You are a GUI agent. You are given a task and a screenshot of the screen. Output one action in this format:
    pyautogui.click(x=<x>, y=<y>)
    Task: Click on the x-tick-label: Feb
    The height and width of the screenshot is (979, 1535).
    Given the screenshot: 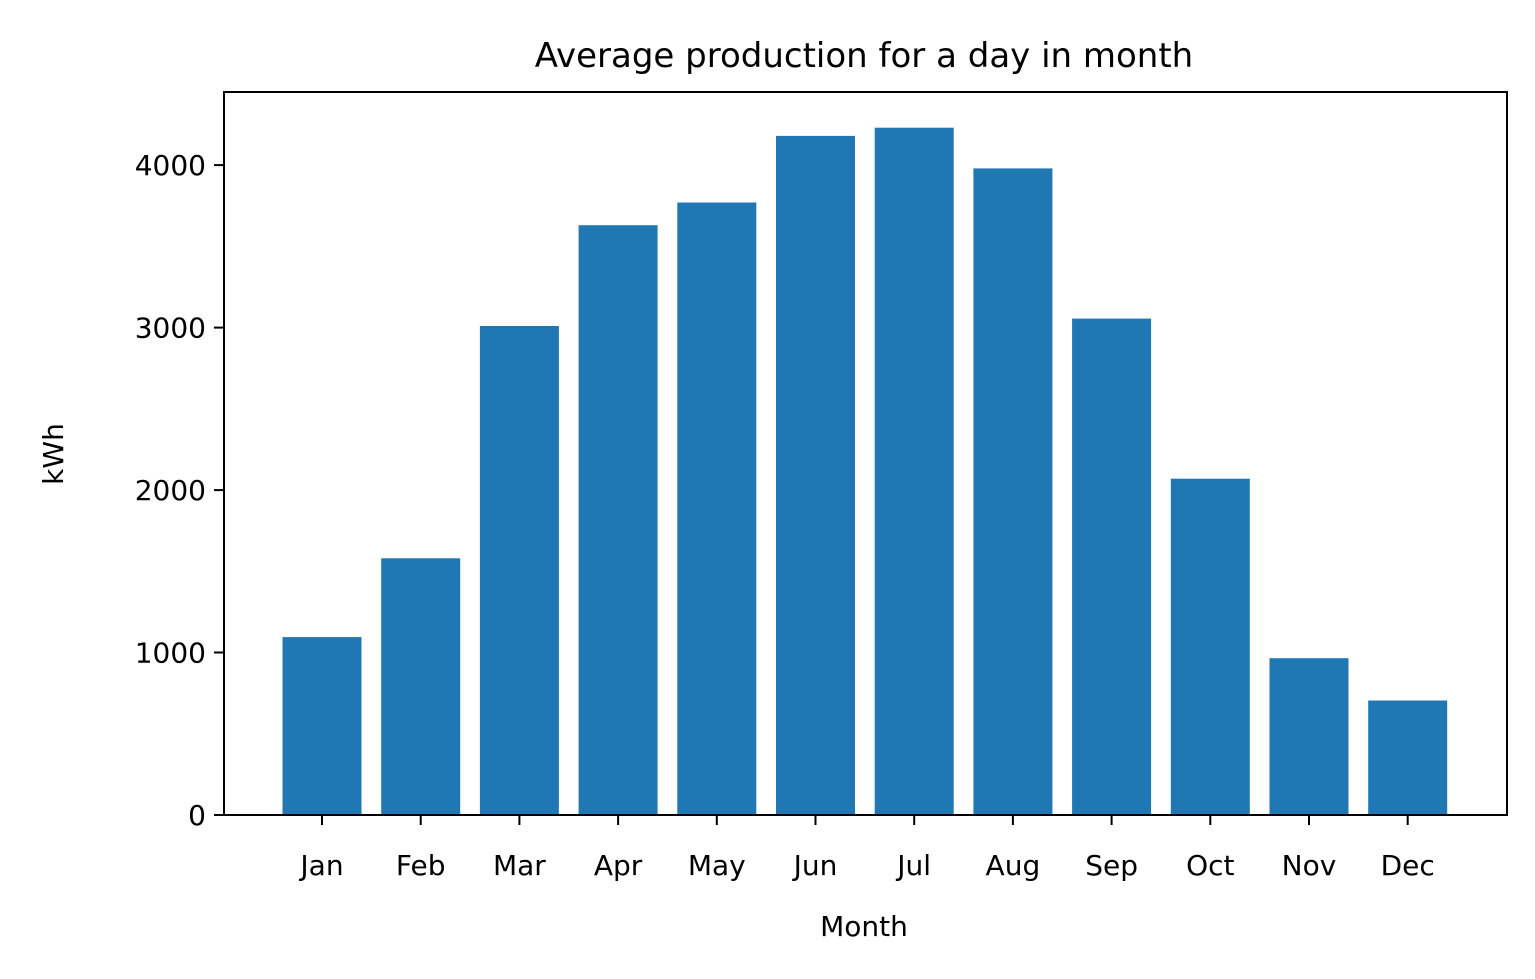 What is the action you would take?
    pyautogui.click(x=421, y=865)
    